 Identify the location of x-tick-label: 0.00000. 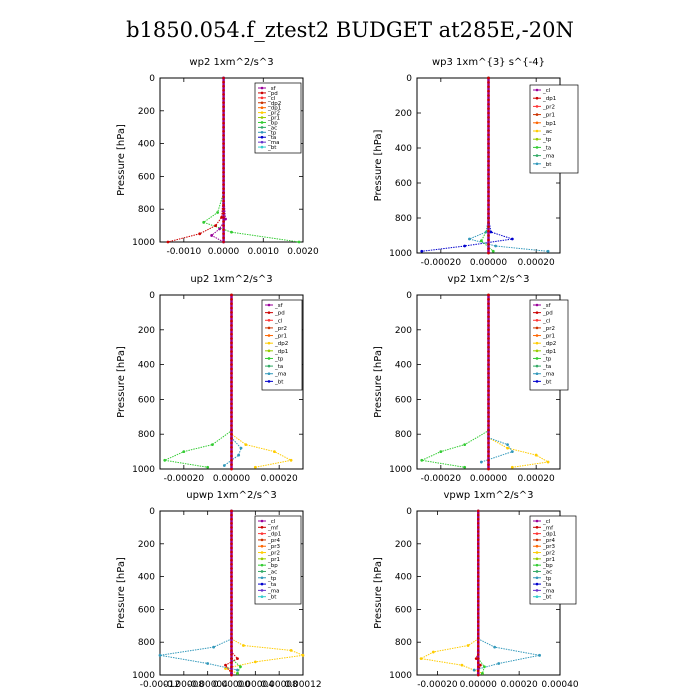
(231, 479).